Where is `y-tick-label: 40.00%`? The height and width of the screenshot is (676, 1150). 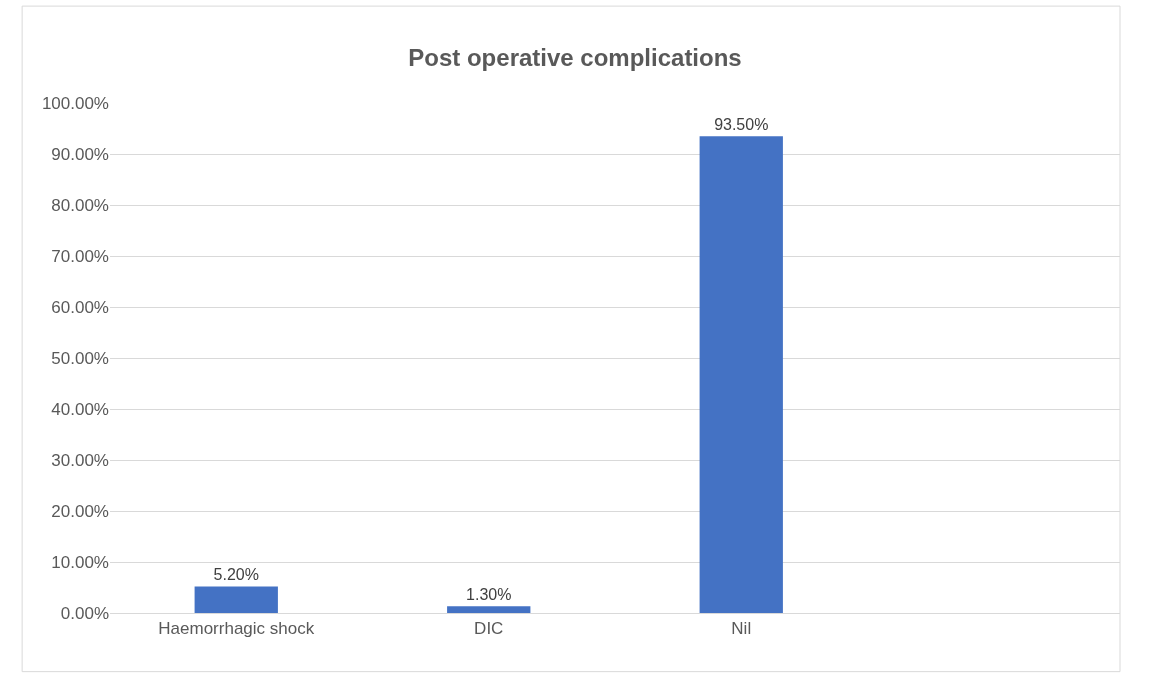 y-tick-label: 40.00% is located at coordinates (80, 409).